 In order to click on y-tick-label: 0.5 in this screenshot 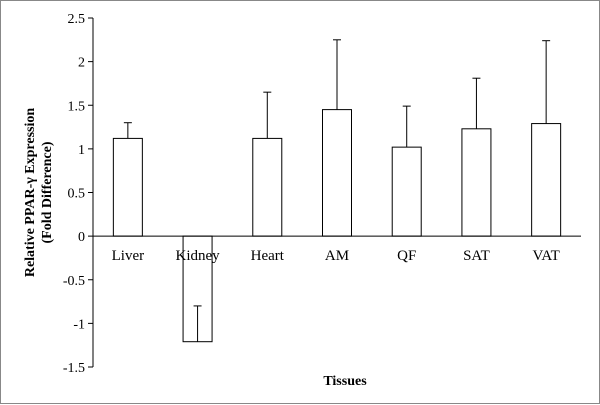, I will do `click(77, 194)`.